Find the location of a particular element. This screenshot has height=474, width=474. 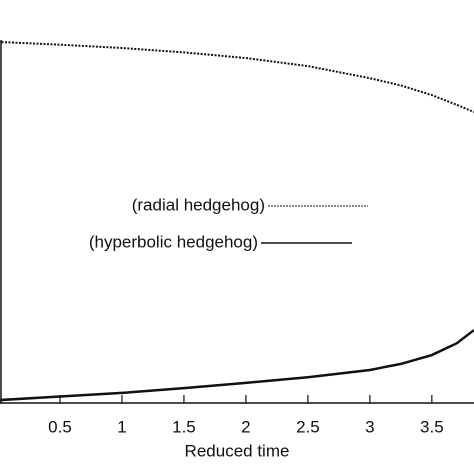

x-tick-label: 2.5 is located at coordinates (308, 426).